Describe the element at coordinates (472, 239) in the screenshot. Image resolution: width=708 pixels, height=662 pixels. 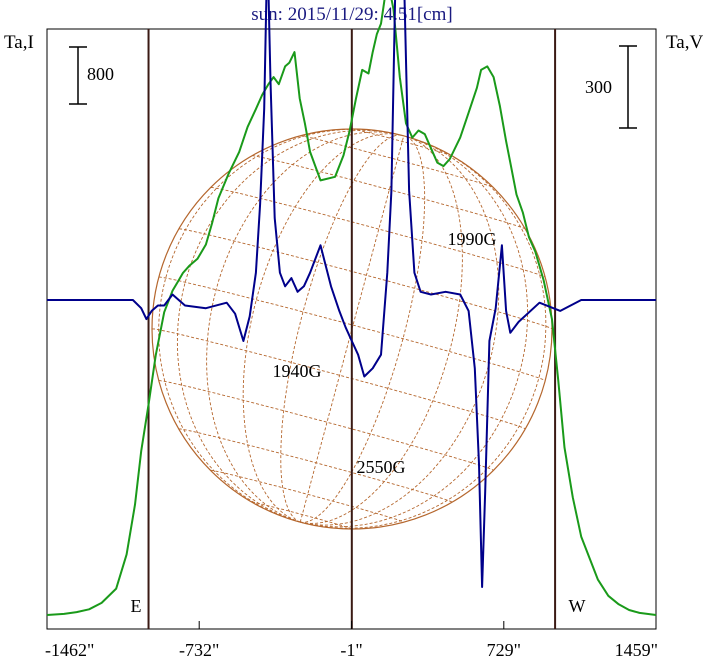
I see `annotation-1990g: 1990G` at that location.